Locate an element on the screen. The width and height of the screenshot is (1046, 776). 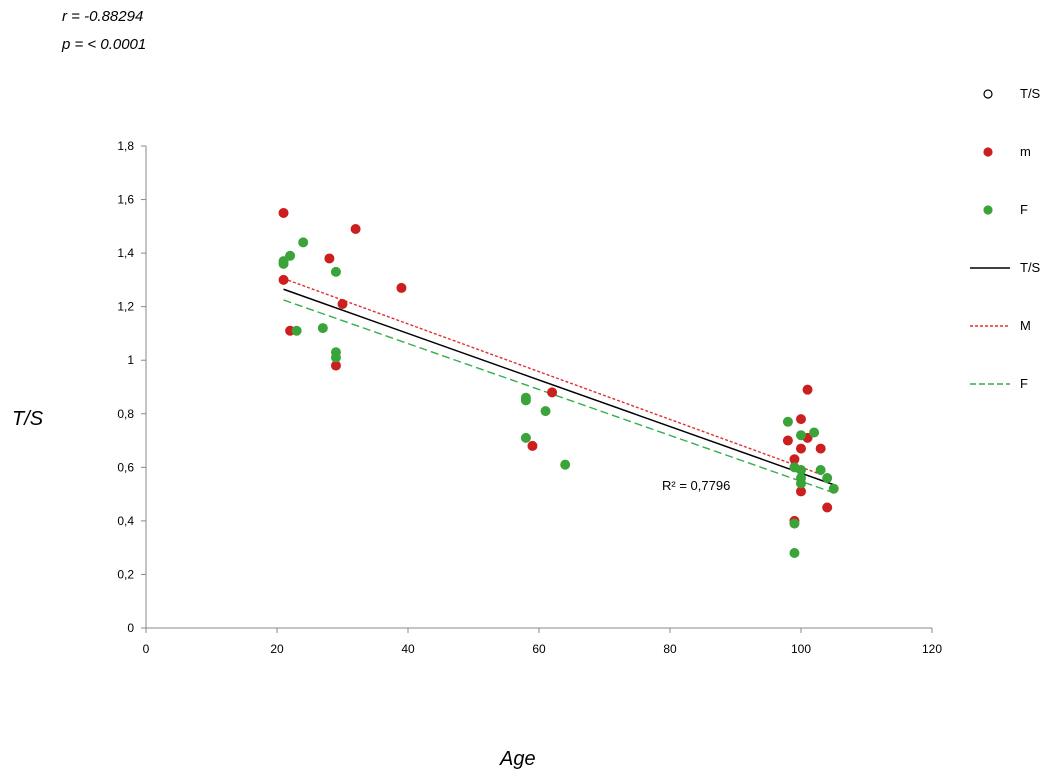
trendline-ts is located at coordinates (559, 387).